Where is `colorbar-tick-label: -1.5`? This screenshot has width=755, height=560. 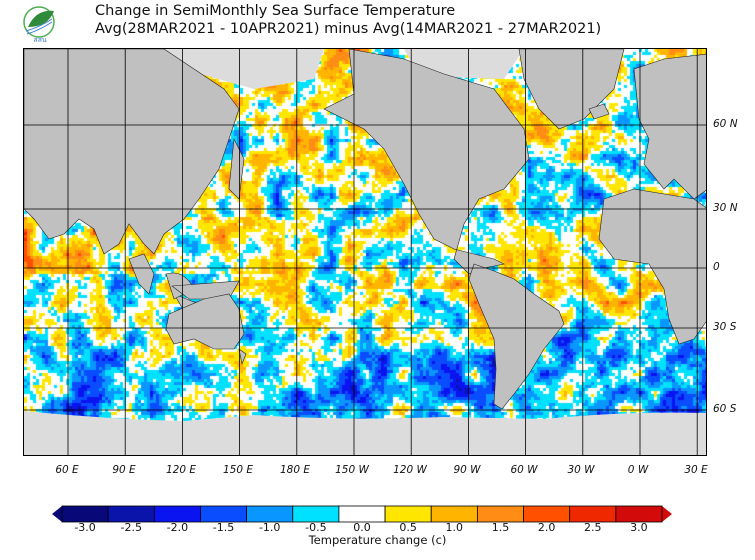 colorbar-tick-label: -1.5 is located at coordinates (223, 527).